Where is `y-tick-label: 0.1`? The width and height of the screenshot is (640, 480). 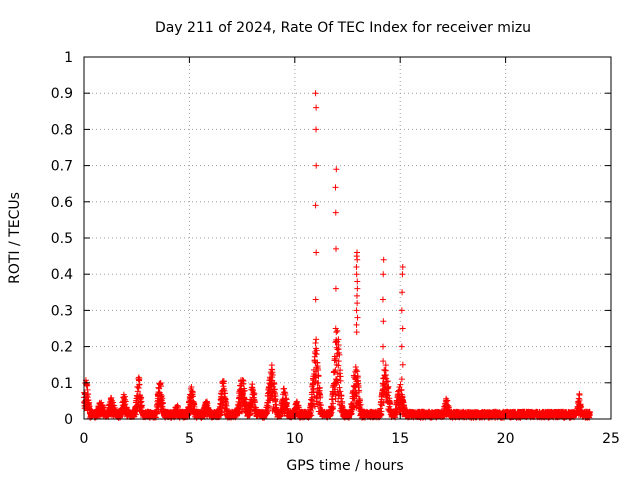
y-tick-label: 0.1 is located at coordinates (62, 384).